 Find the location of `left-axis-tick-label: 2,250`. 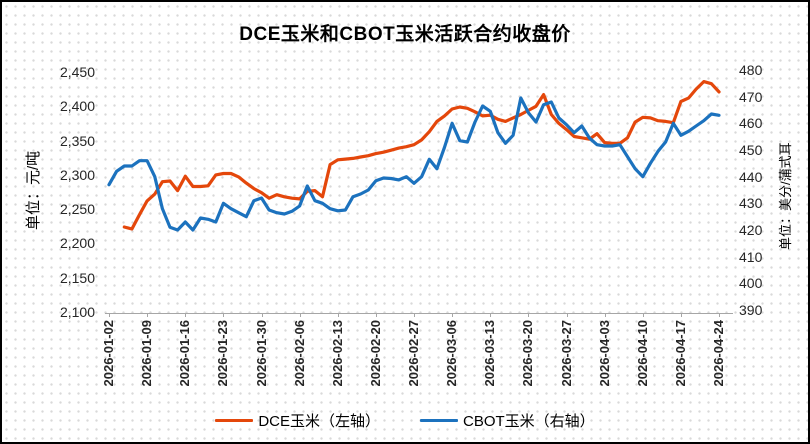

left-axis-tick-label: 2,250 is located at coordinates (77, 209).